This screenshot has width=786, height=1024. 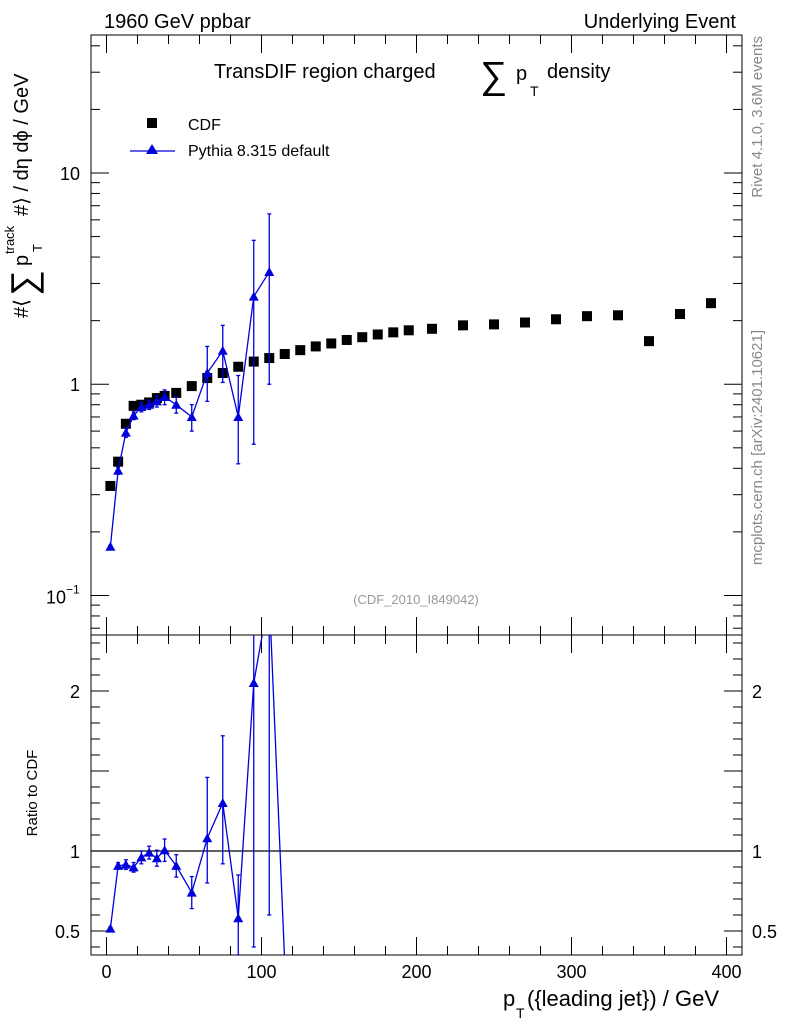 What do you see at coordinates (197, 795) in the screenshot?
I see `ratio-line` at bounding box center [197, 795].